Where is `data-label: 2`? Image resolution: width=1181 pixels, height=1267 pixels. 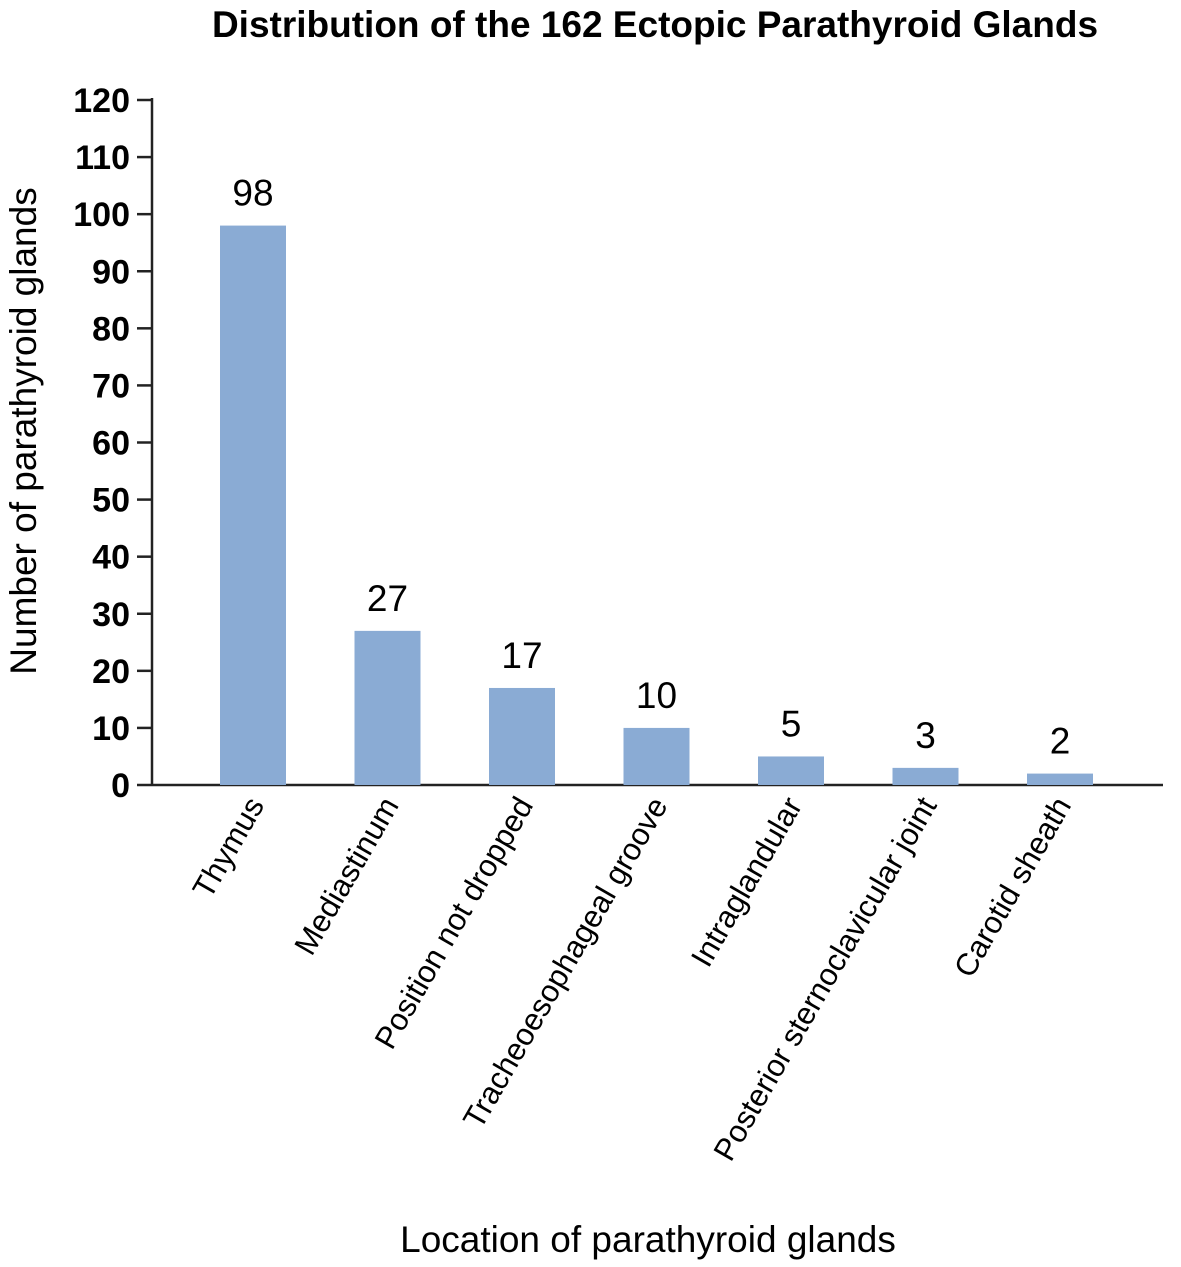 data-label: 2 is located at coordinates (1060, 741).